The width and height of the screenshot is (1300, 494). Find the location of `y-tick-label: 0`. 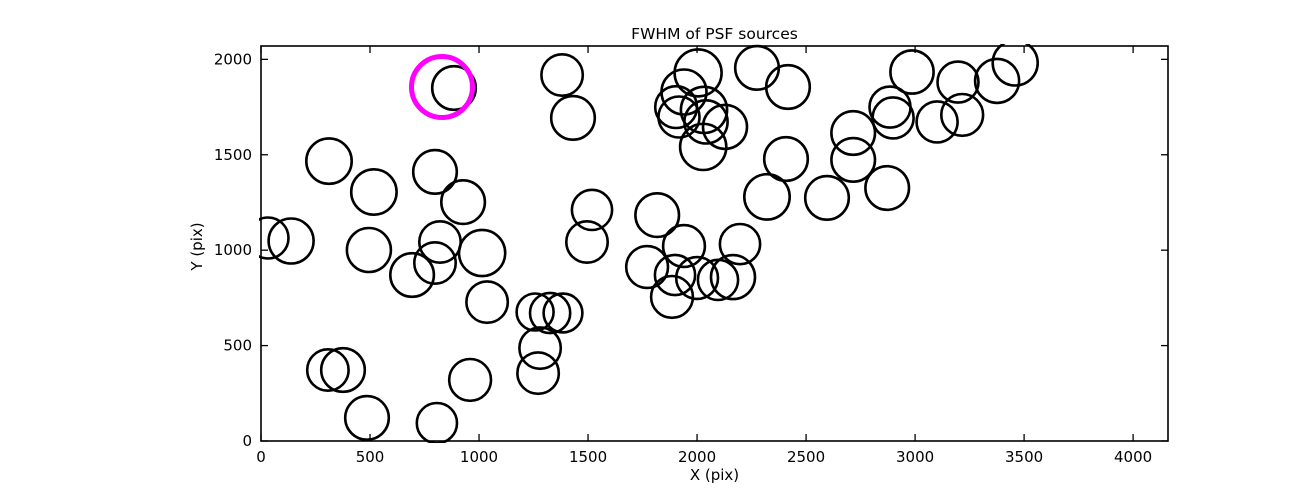

y-tick-label: 0 is located at coordinates (247, 441).